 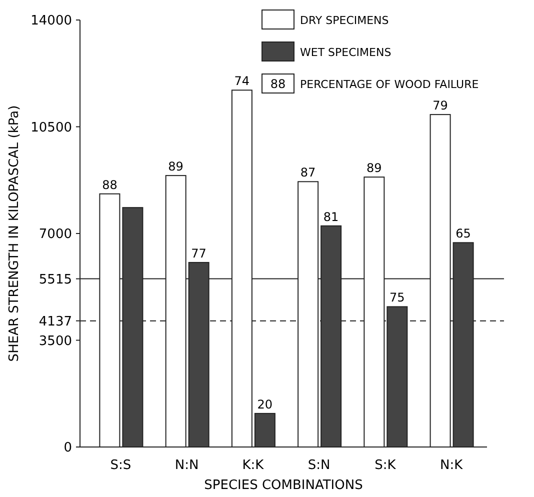 I want to click on annotation: 65, so click(x=463, y=233).